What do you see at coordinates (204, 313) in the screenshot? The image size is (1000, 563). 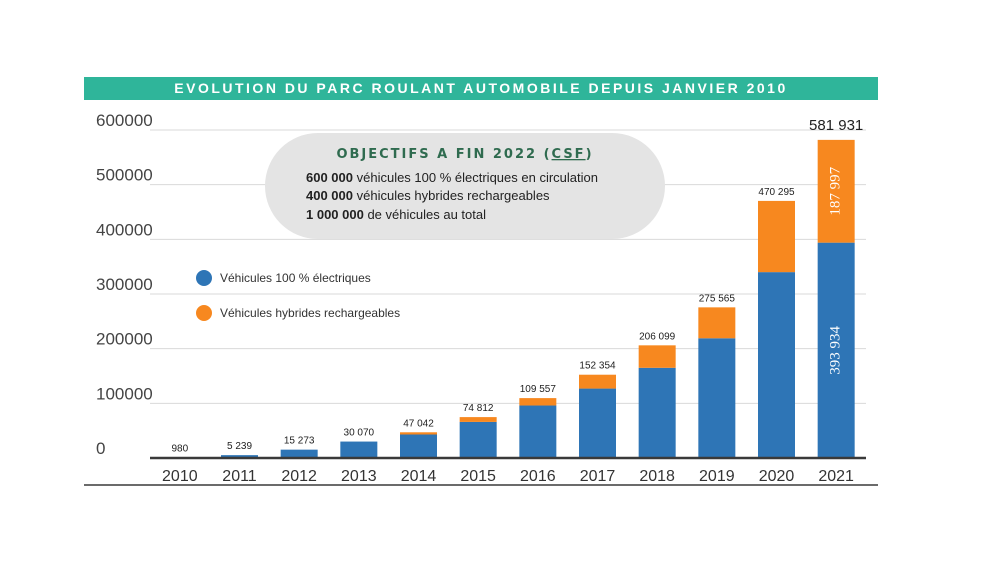 I see `legend-swatch-hybrid` at bounding box center [204, 313].